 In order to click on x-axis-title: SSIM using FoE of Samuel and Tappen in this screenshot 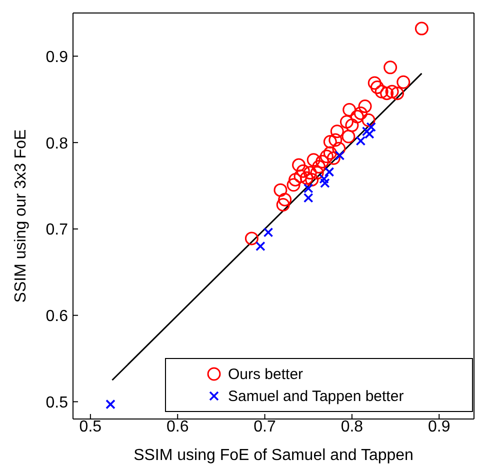, I will do `click(274, 455)`.